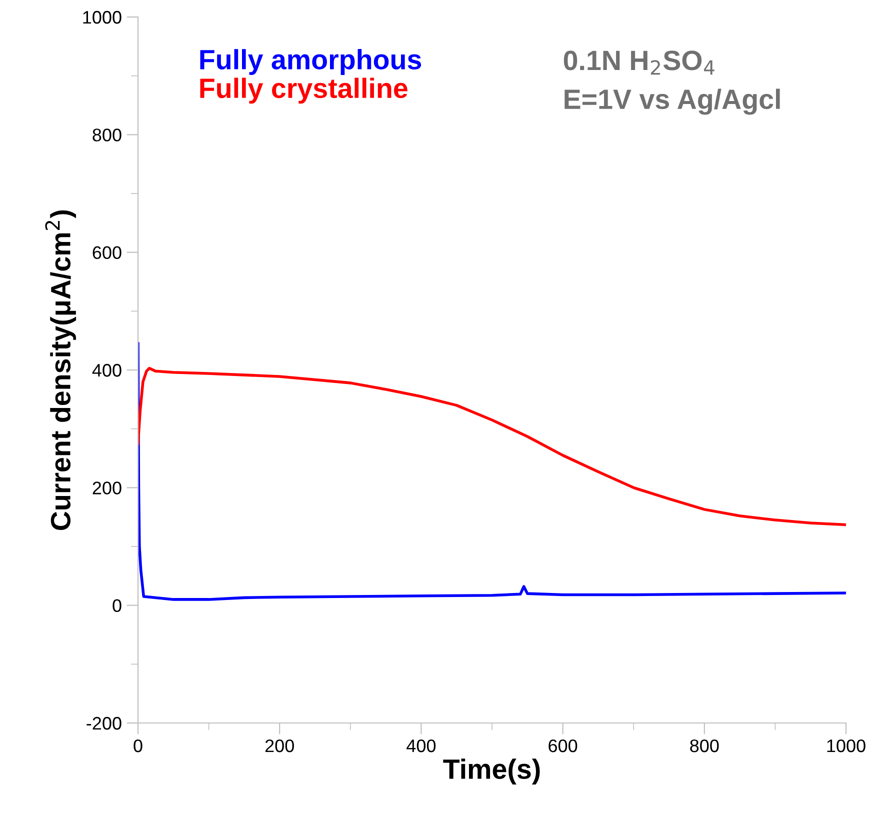 This screenshot has width=872, height=816. I want to click on x-tick-label: 200, so click(279, 745).